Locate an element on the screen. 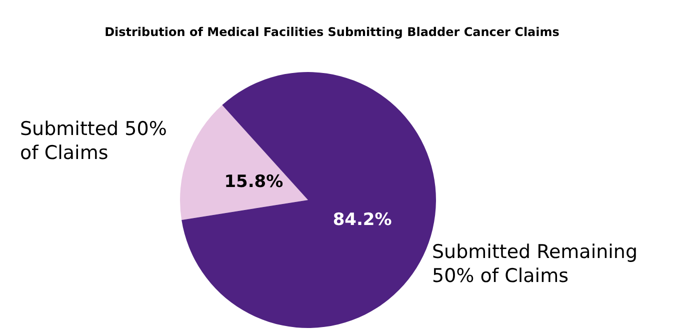  data-label: 15.8% is located at coordinates (254, 182).